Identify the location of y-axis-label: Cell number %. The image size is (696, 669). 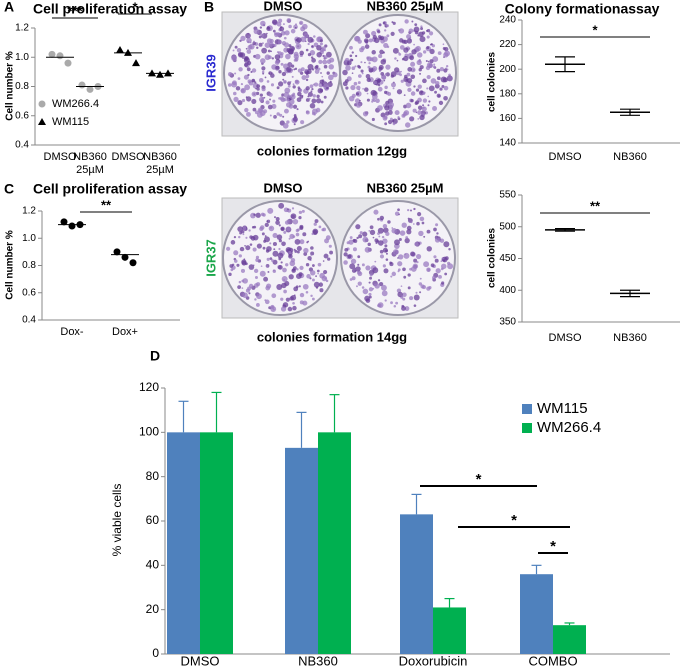
(10, 265).